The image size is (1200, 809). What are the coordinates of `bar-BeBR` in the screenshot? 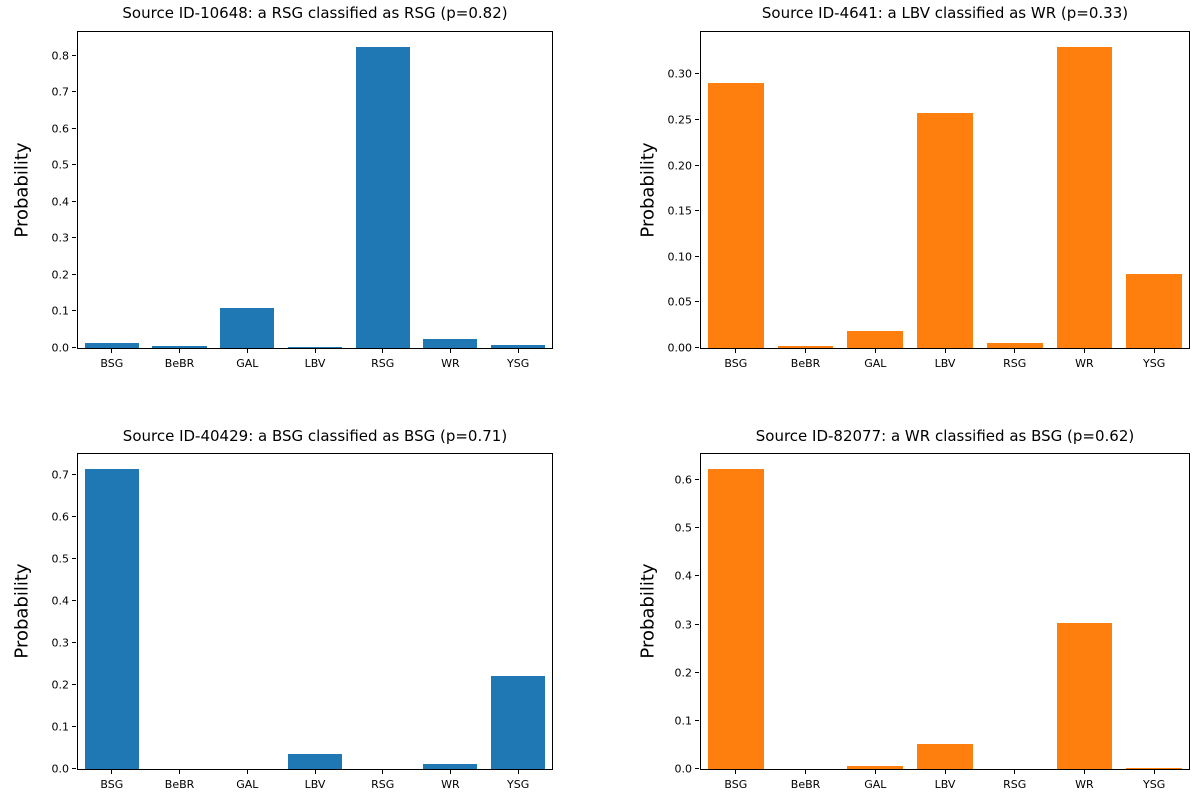 It's located at (805, 347).